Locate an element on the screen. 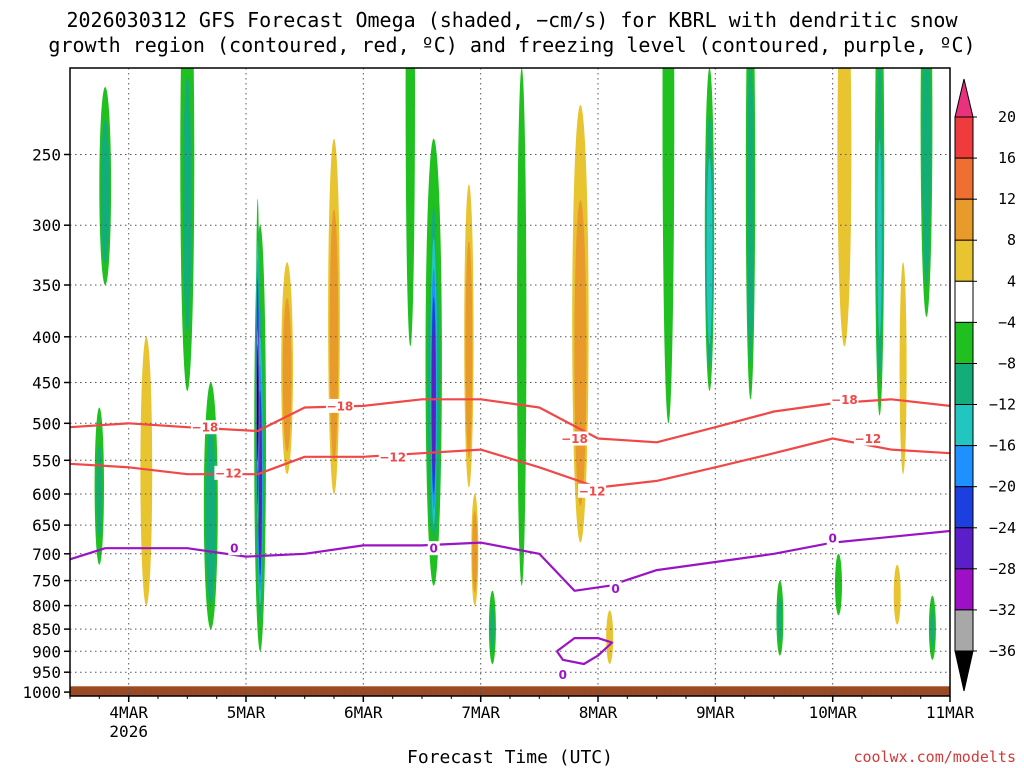 This screenshot has width=1024, height=768. dgz-minus18-contour: −18 −18 −18 −18 is located at coordinates (510, 419).